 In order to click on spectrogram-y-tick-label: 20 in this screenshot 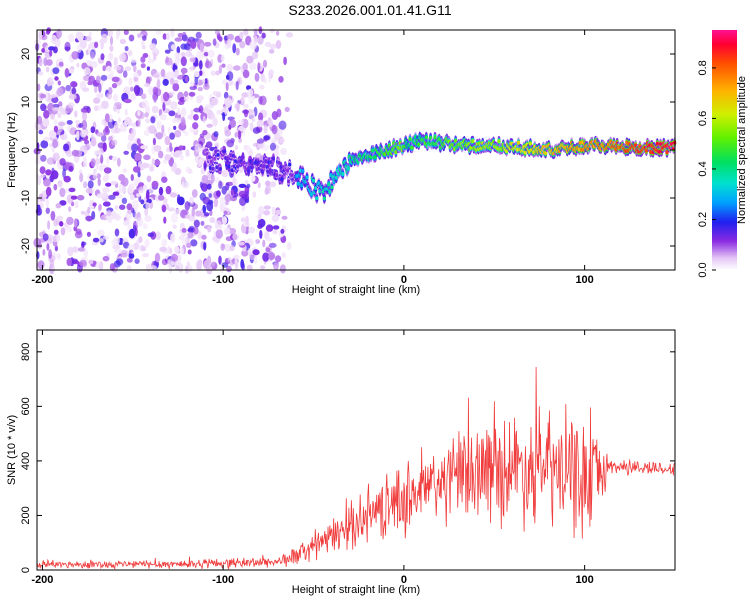, I will do `click(26, 54)`.